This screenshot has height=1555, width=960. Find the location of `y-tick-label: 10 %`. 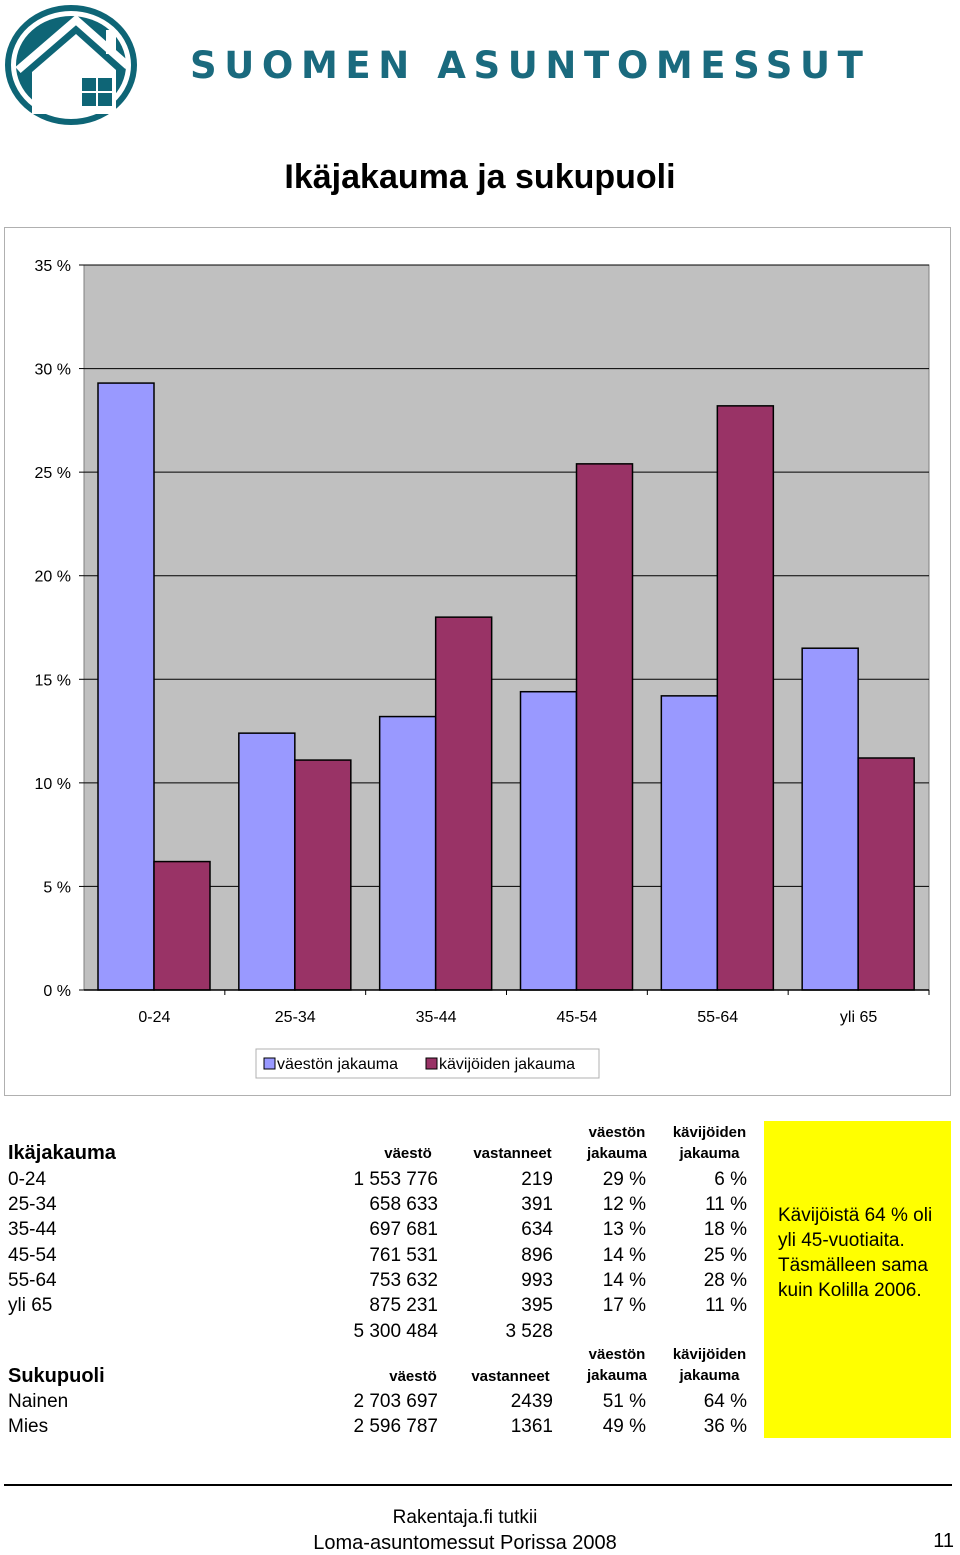

y-tick-label: 10 % is located at coordinates (53, 784).